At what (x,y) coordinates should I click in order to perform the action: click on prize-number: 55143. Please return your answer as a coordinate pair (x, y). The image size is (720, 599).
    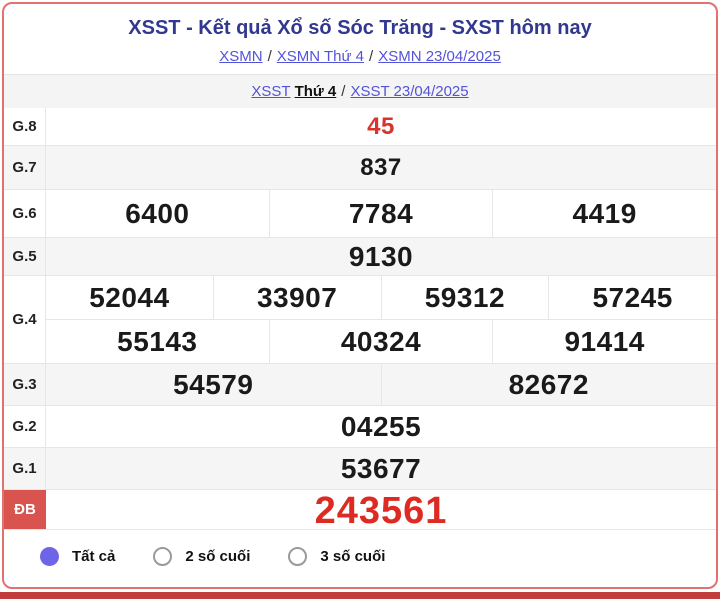
    Looking at the image, I should click on (158, 341).